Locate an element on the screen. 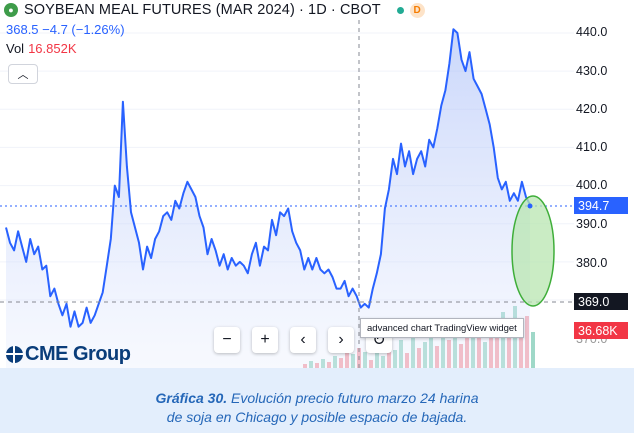 The image size is (634, 433). market-status-dot is located at coordinates (400, 10).